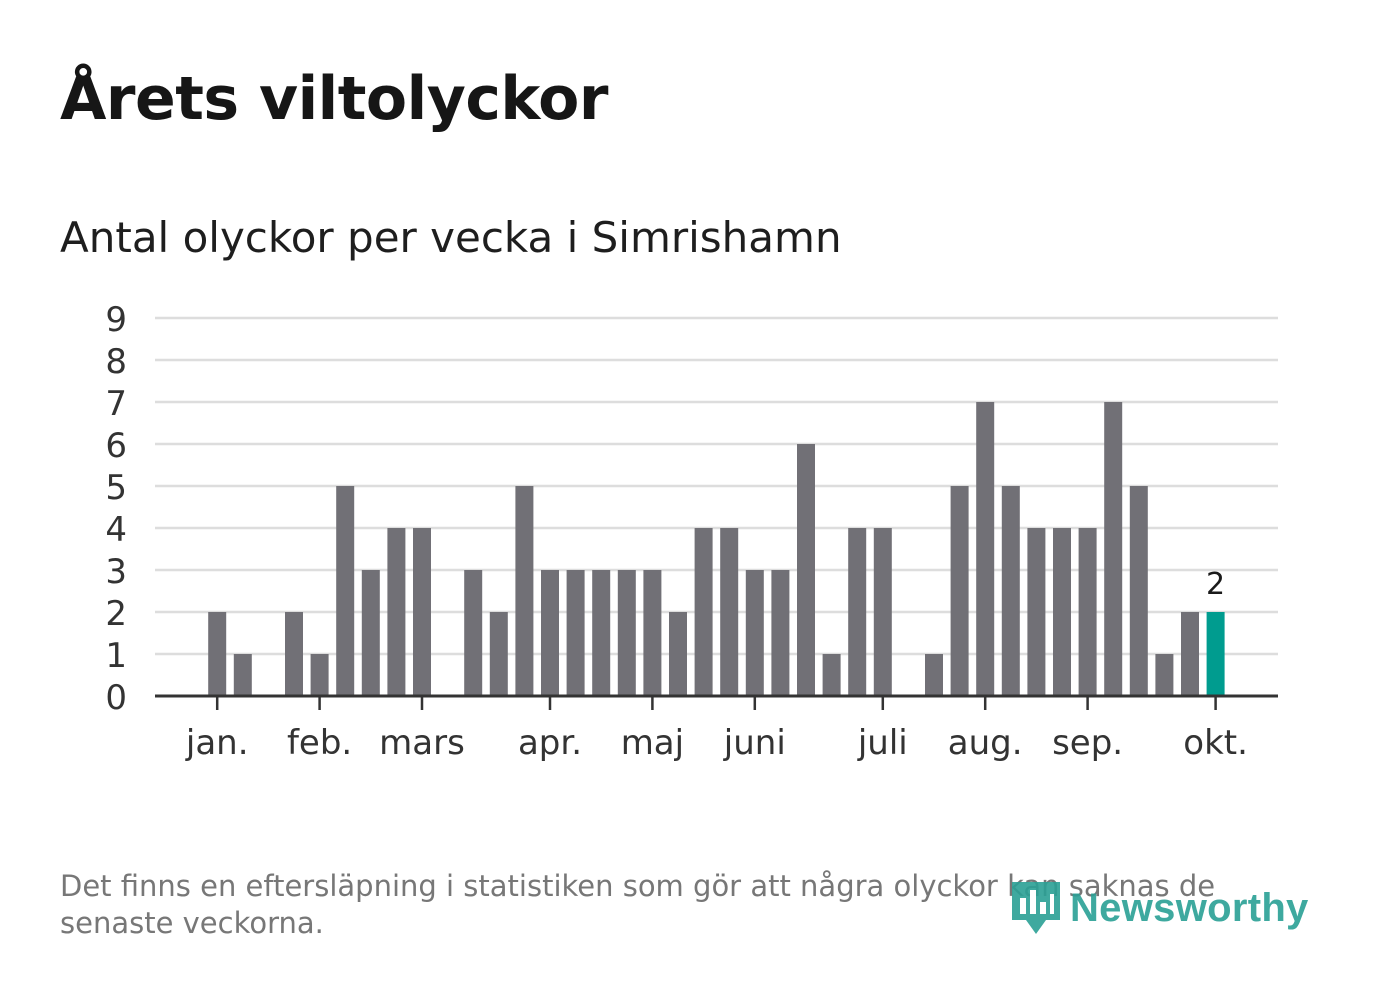  I want to click on y-tick-label: 3, so click(116, 572).